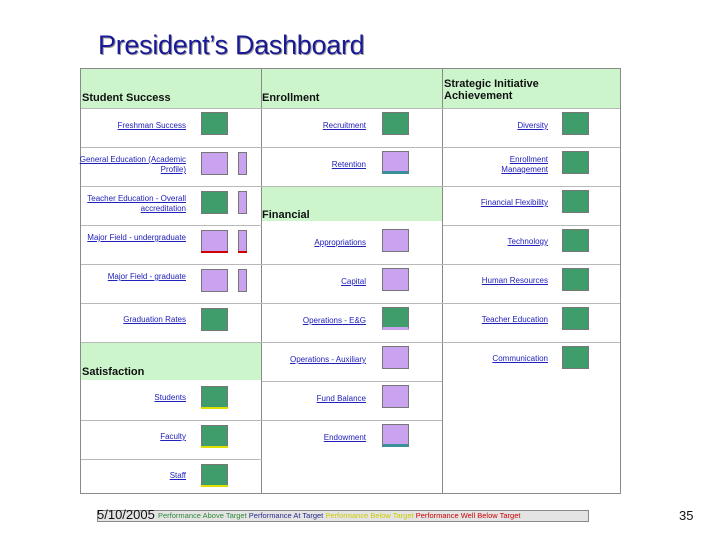  Describe the element at coordinates (214, 475) in the screenshot. I see `status-indicator-staff` at that location.